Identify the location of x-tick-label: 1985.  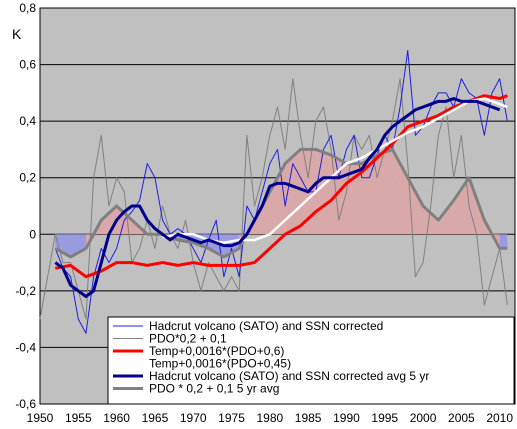
(308, 418).